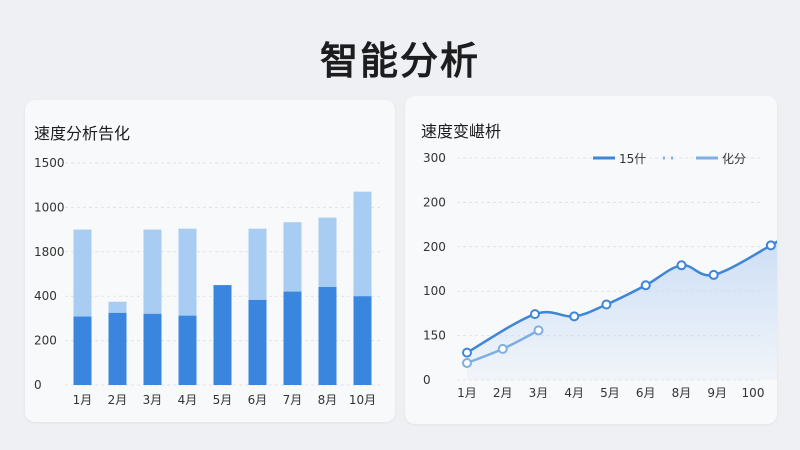  I want to click on y-tick-label: 1800, so click(49, 252).